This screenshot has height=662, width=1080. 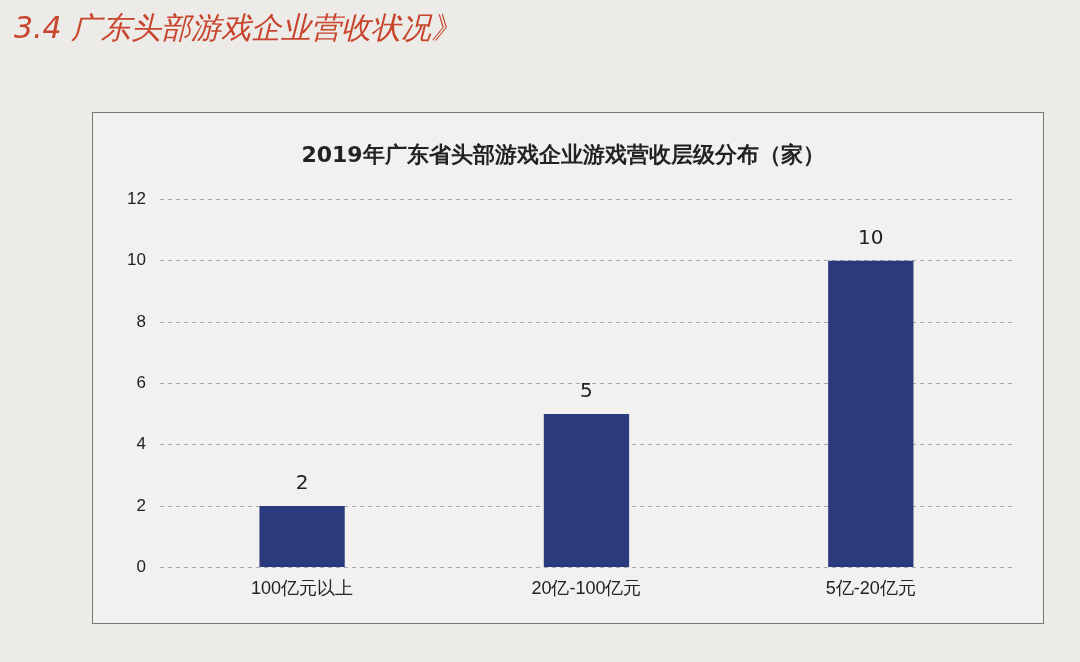 I want to click on data-label: 2, so click(x=302, y=482).